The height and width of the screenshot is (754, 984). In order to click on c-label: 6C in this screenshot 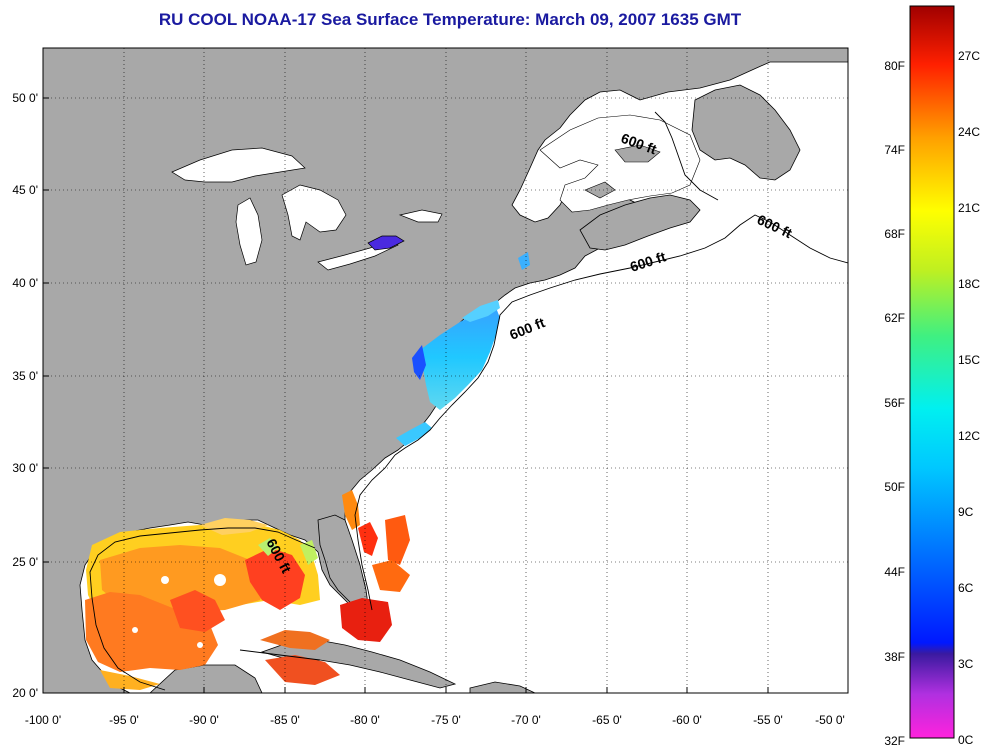, I will do `click(966, 588)`.